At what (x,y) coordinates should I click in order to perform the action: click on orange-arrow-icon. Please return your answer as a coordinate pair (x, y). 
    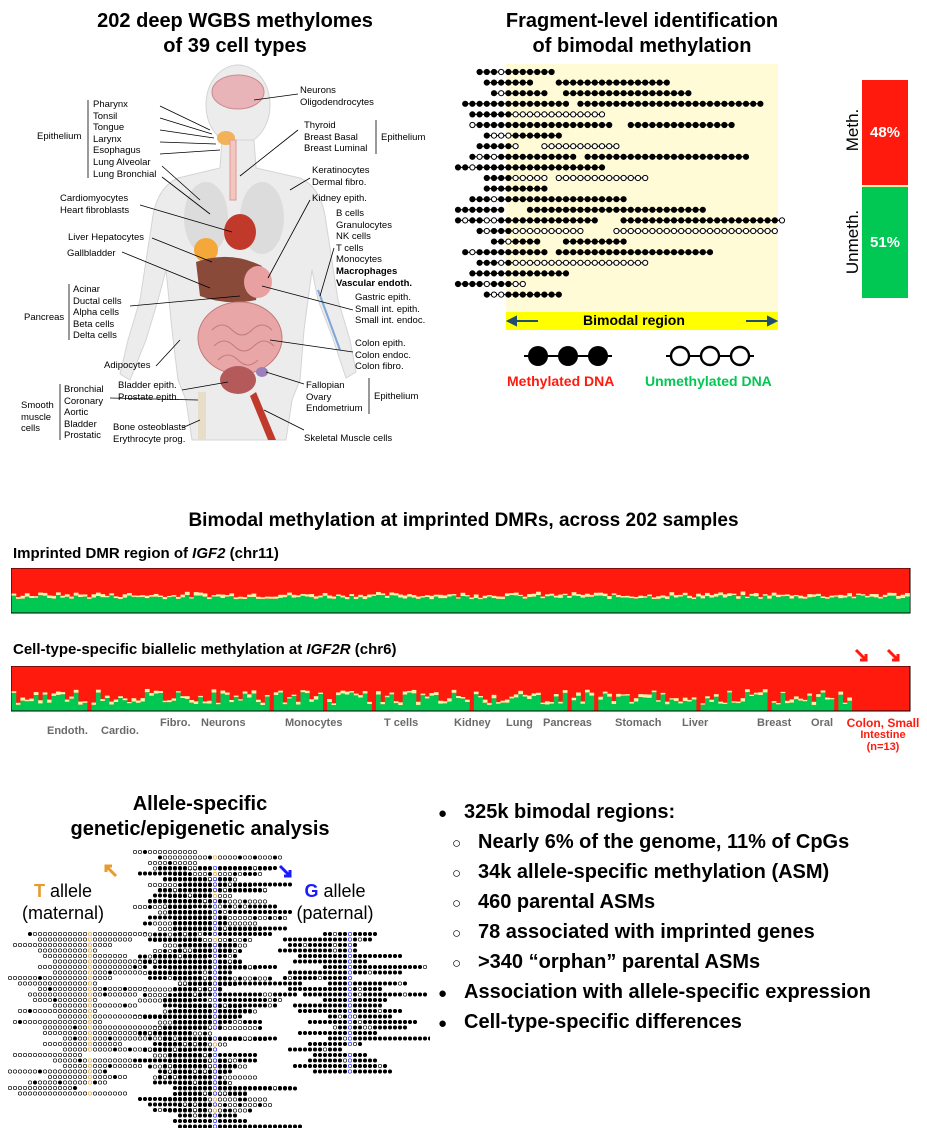
    Looking at the image, I should click on (111, 871).